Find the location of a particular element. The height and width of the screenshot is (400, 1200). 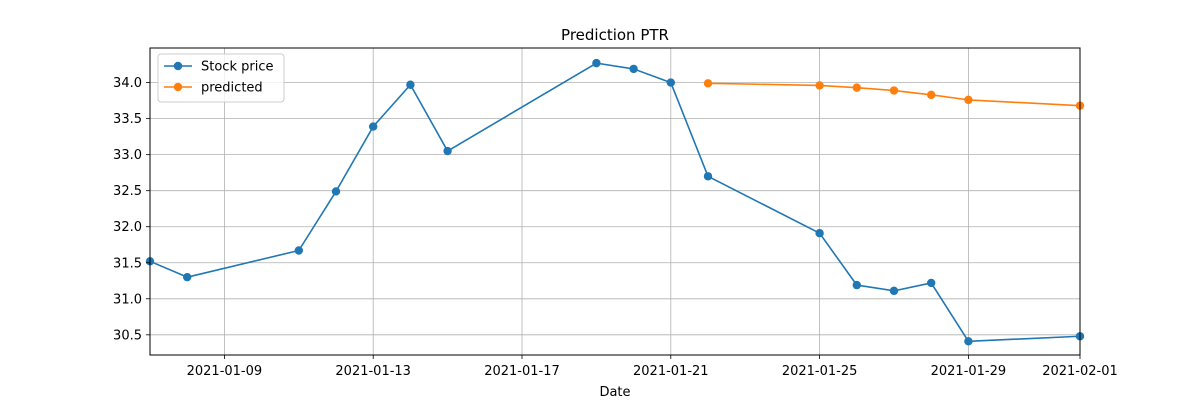

legend-label: Stock price is located at coordinates (237, 67).